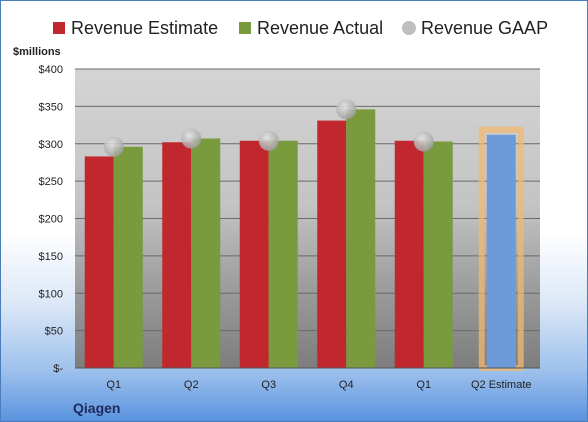  Describe the element at coordinates (245, 28) in the screenshot. I see `legend-swatch-revenue-actual` at that location.